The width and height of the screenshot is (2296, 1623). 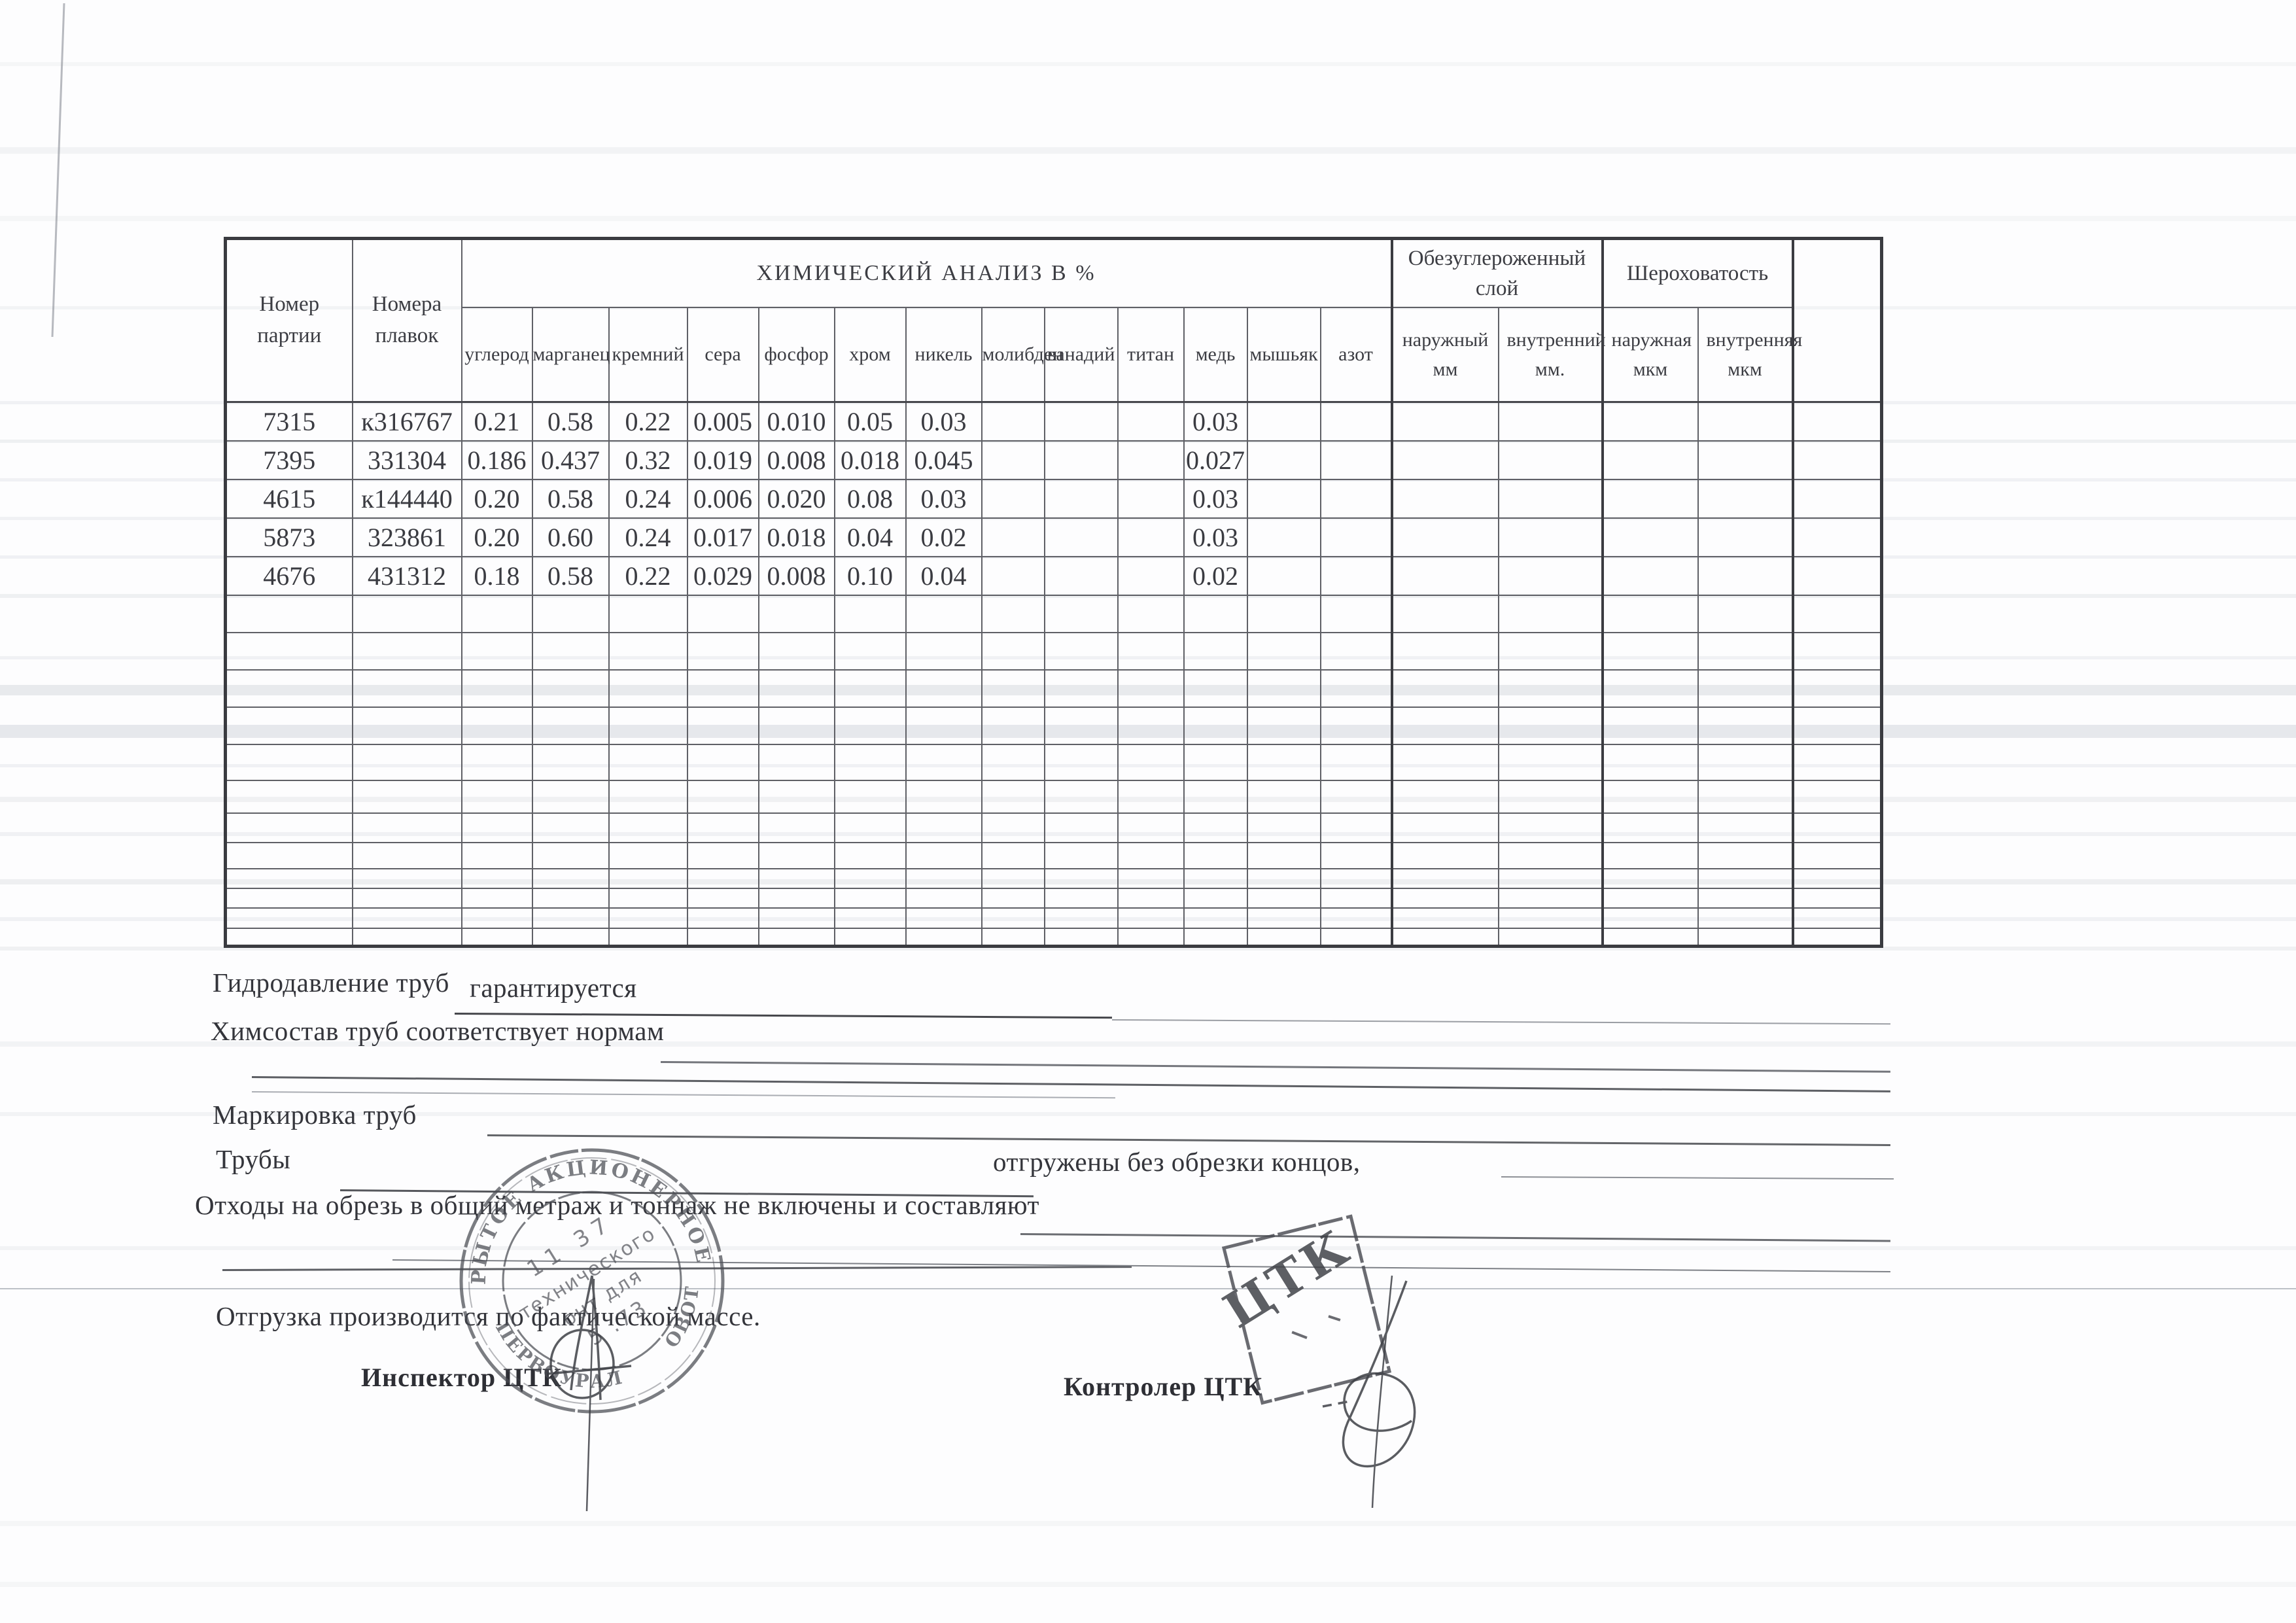 I want to click on header-element-nickel: никель, so click(x=944, y=354).